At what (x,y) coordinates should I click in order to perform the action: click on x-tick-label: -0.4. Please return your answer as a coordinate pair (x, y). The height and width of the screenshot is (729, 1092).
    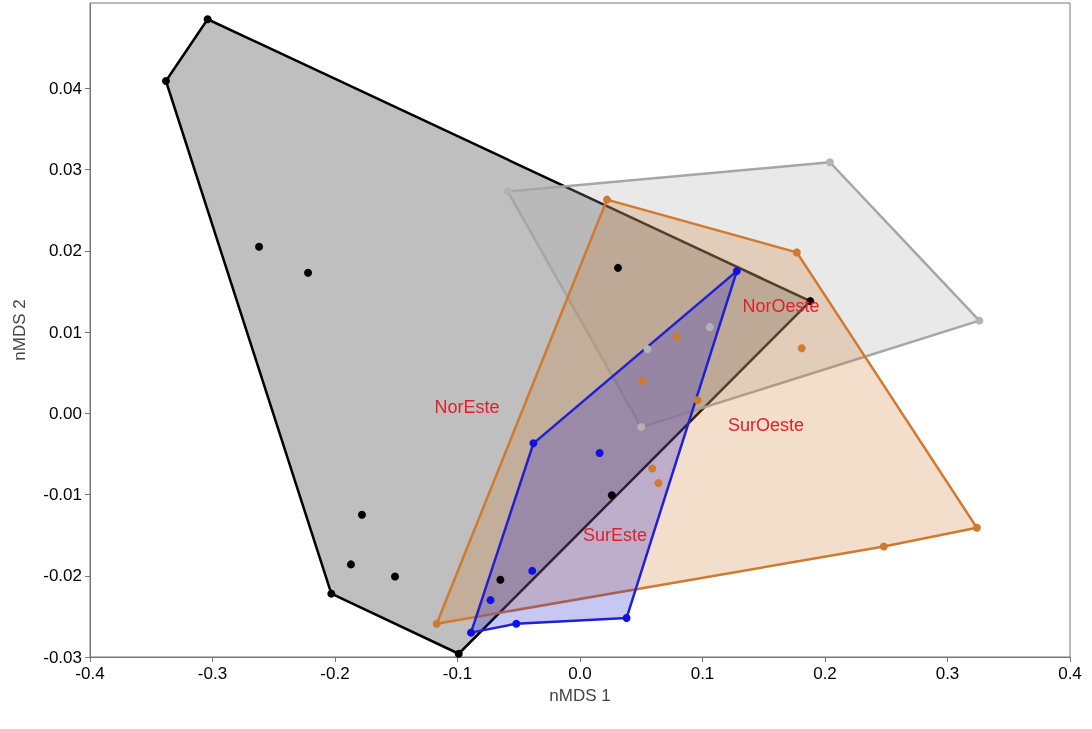
    Looking at the image, I should click on (90, 673).